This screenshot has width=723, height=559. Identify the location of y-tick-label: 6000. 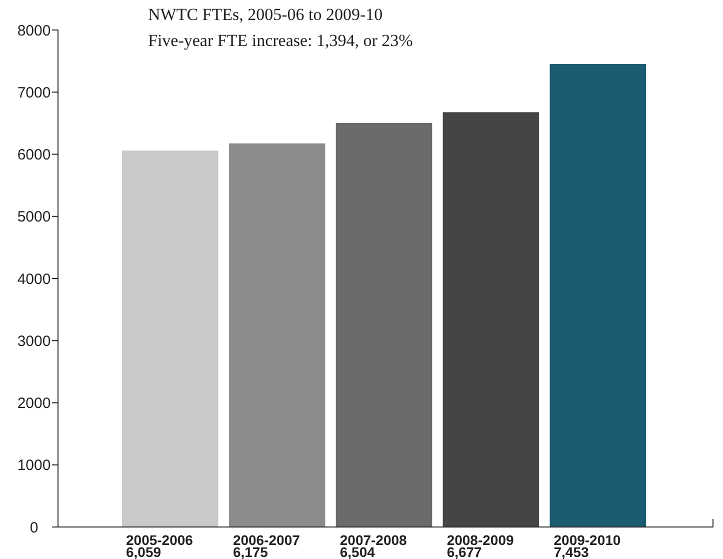
(34, 155).